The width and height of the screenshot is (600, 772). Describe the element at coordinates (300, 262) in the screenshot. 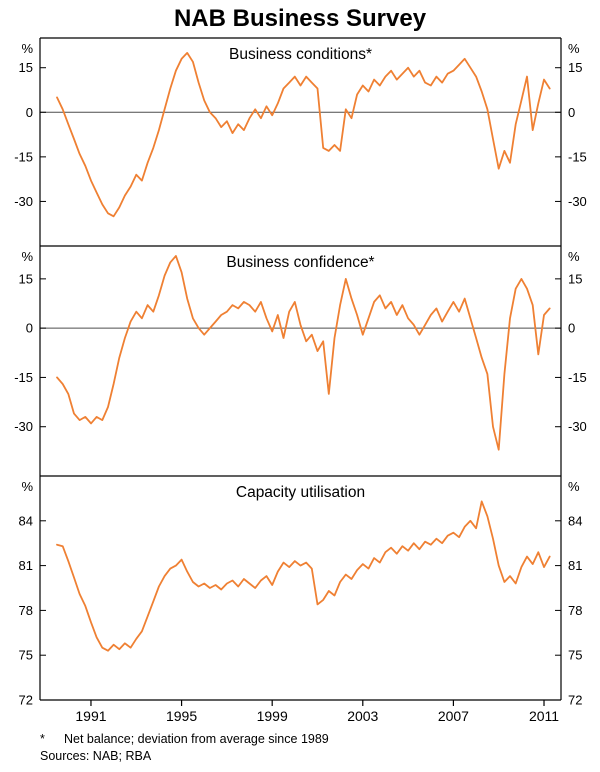

I see `panel-title: Business confidence*` at that location.